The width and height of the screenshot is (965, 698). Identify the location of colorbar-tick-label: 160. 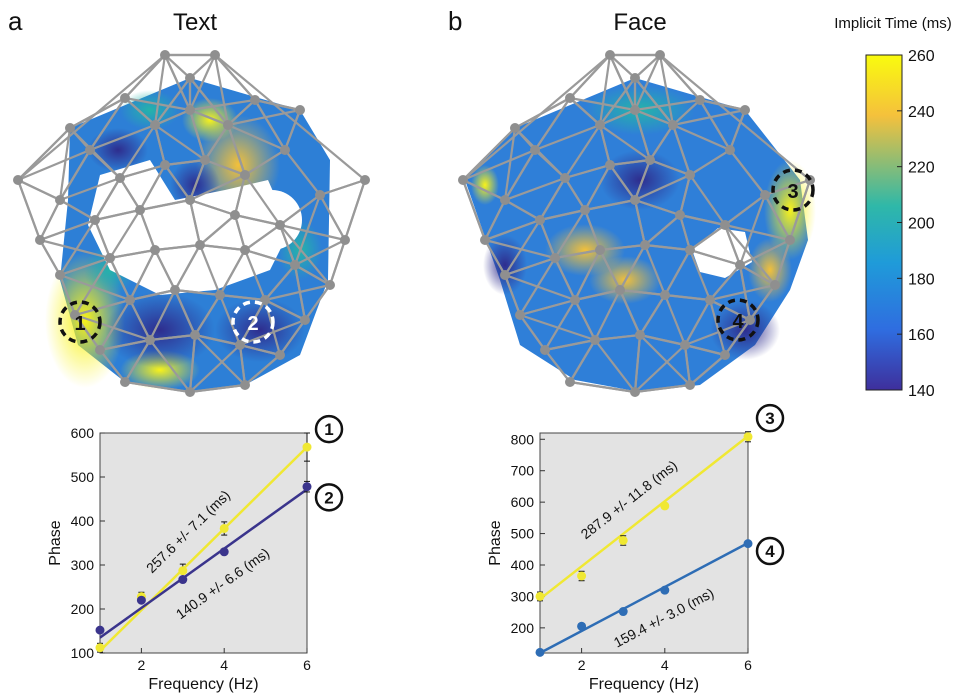
(921, 335).